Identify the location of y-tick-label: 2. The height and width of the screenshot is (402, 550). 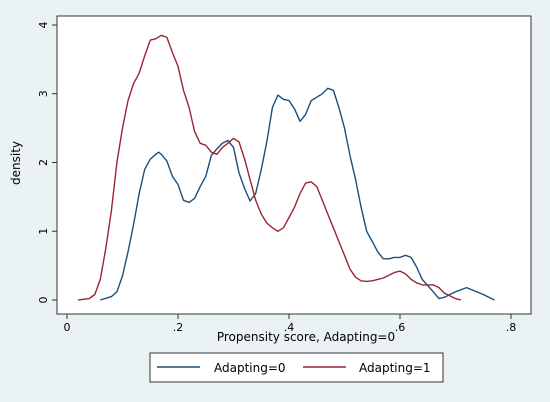
(43, 162).